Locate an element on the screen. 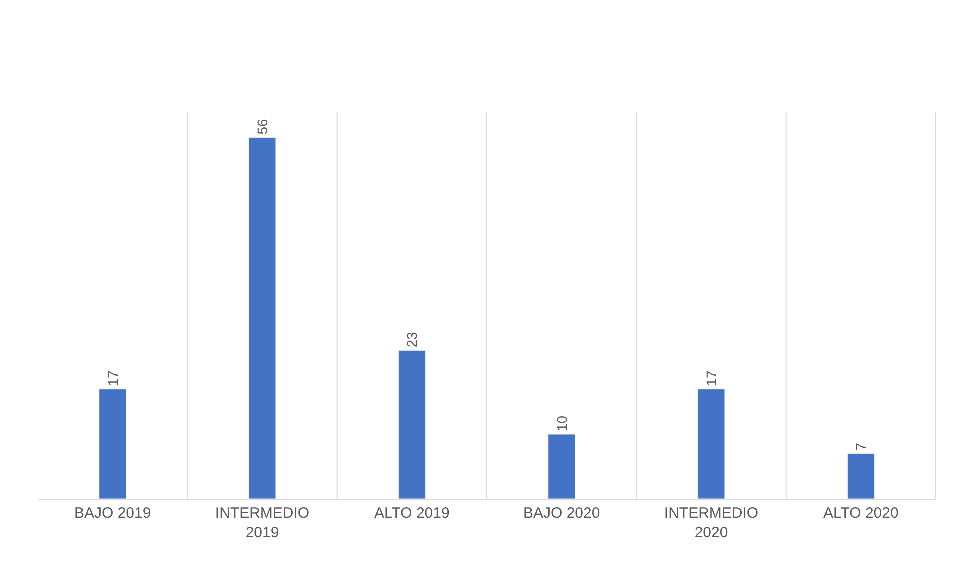  x-tick-label: BAJO 2020 is located at coordinates (561, 513).